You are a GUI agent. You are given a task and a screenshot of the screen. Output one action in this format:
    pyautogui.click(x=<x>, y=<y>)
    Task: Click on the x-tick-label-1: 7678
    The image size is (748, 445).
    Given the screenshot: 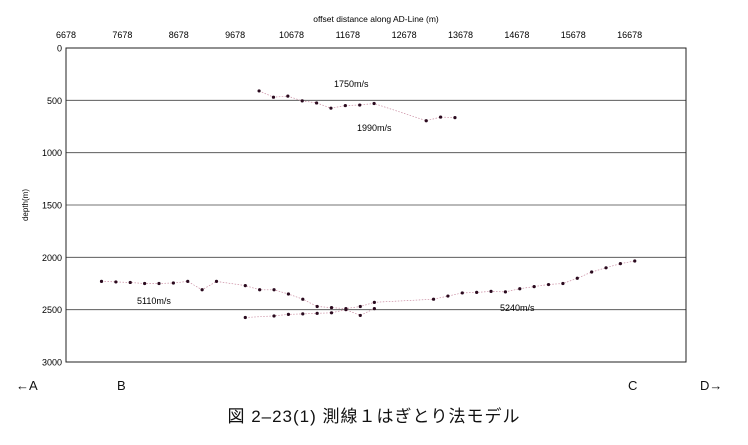 What is the action you would take?
    pyautogui.click(x=122, y=35)
    